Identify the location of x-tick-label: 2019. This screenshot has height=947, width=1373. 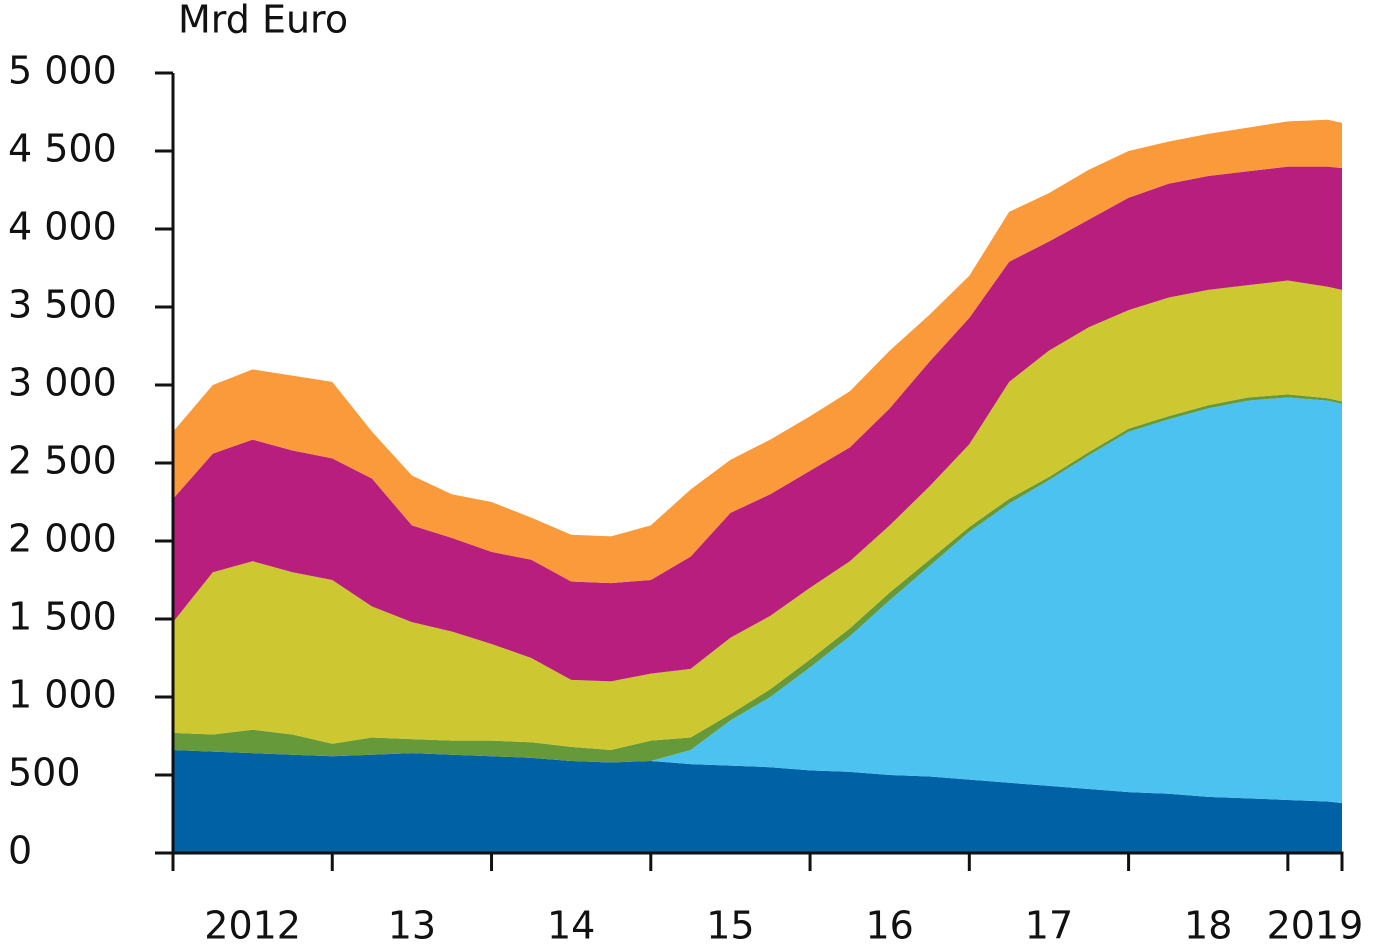
(1315, 925).